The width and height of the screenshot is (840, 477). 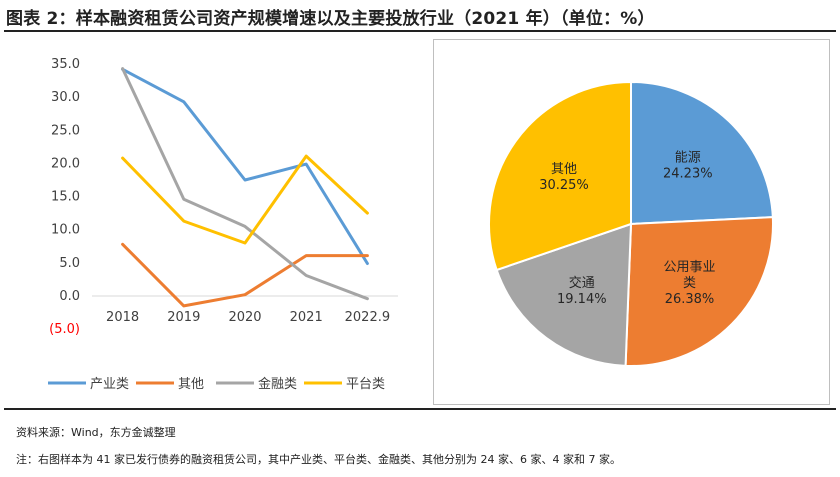 What do you see at coordinates (69, 263) in the screenshot?
I see `y-tick-label: 5.0` at bounding box center [69, 263].